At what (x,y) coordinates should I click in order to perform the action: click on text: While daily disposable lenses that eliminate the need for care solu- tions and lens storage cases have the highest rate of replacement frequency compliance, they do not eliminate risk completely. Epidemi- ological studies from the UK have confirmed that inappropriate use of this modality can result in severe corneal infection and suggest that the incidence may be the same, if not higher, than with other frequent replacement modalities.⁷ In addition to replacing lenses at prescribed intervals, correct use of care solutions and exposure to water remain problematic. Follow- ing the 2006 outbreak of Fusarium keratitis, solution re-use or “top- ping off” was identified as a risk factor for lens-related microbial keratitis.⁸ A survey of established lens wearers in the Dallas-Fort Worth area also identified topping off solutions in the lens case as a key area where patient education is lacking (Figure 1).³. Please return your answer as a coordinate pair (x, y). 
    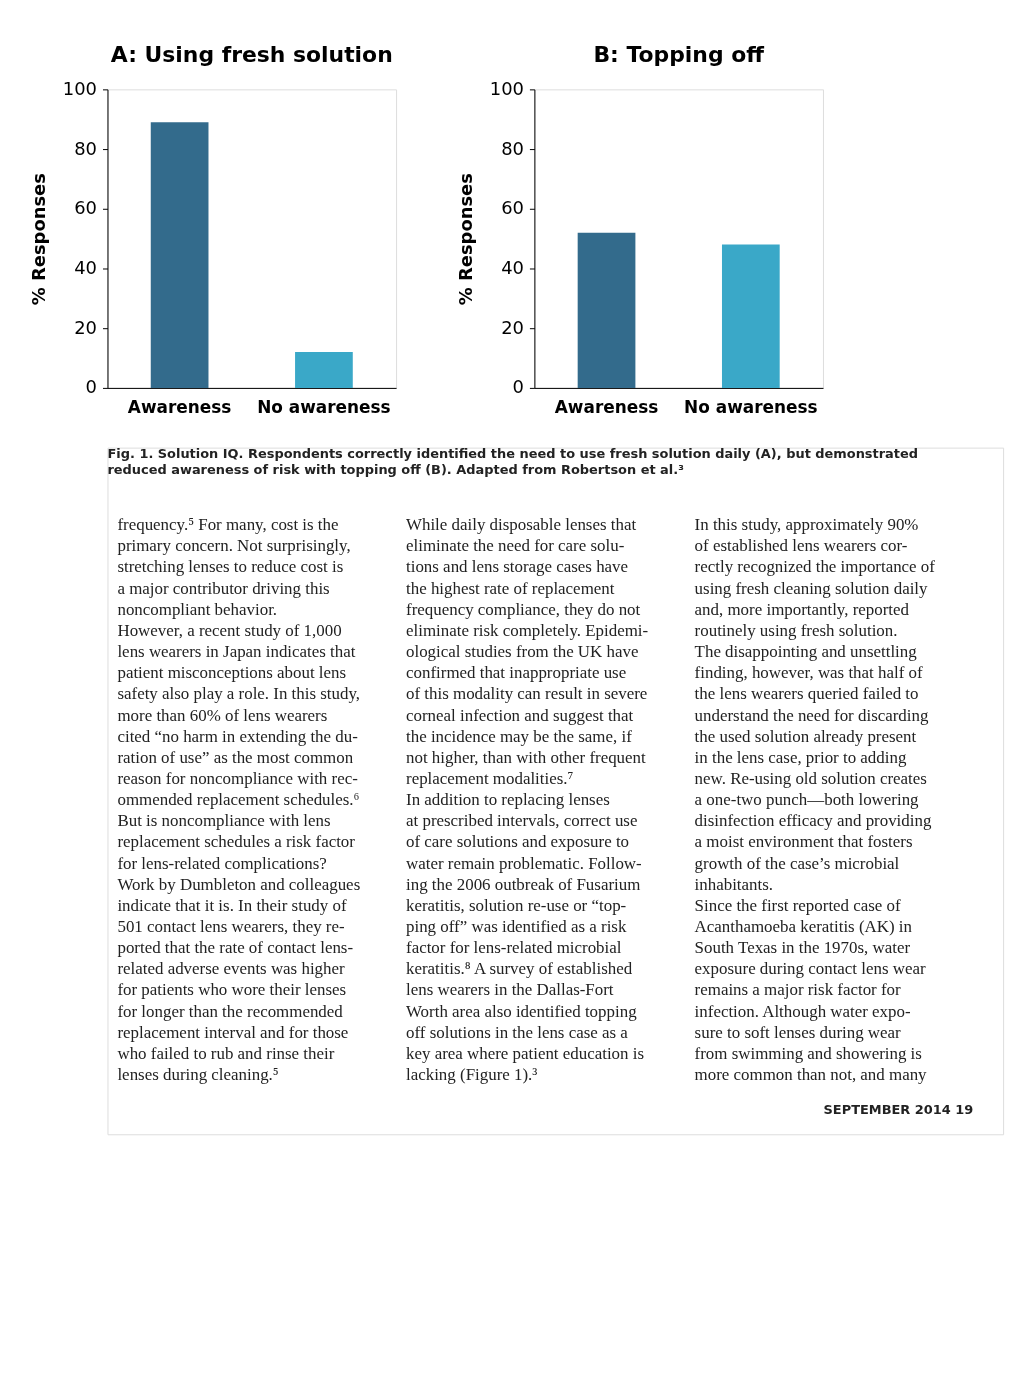
    Looking at the image, I should click on (527, 800).